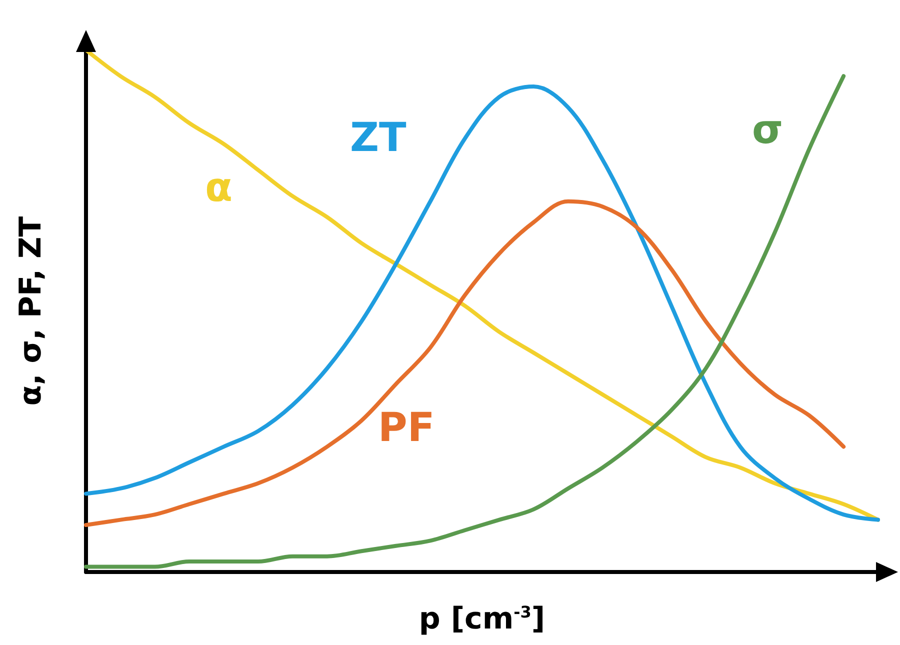 The width and height of the screenshot is (900, 645). I want to click on series-label: α, so click(218, 188).